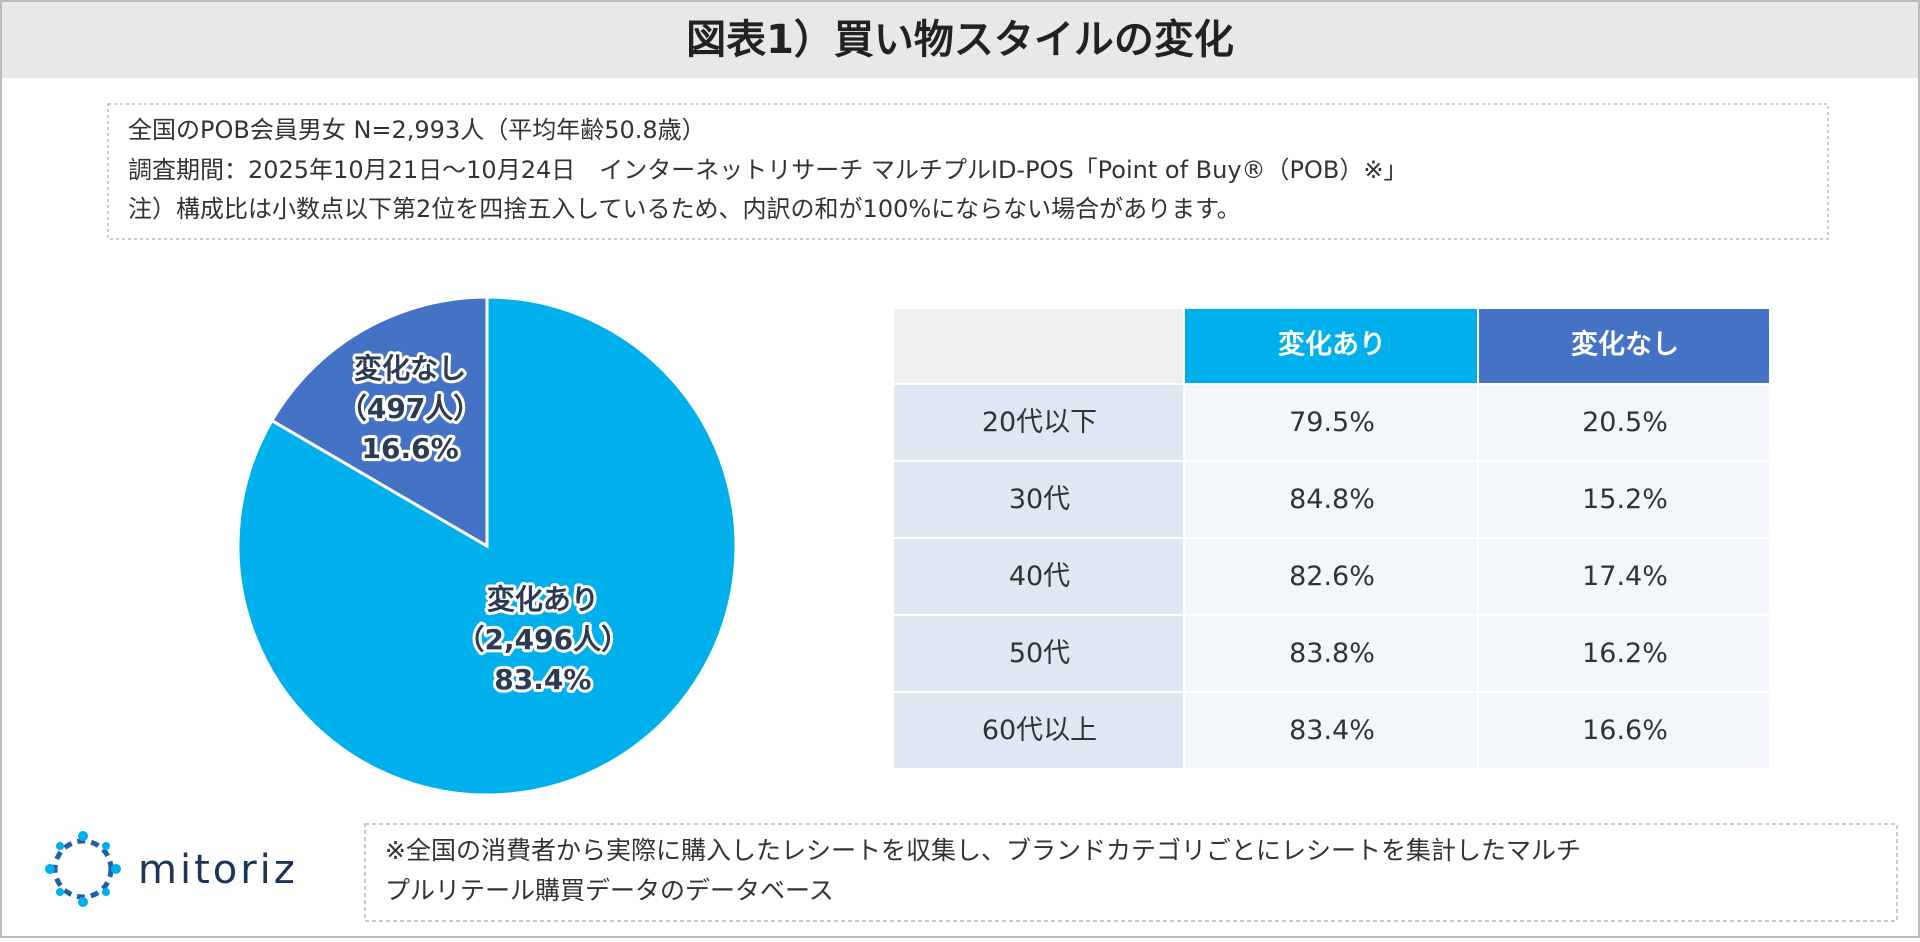  What do you see at coordinates (417, 130) in the screenshot?
I see `note: 全国のPOB会員男女 N=2,993人（平均年齢50.8歳）` at bounding box center [417, 130].